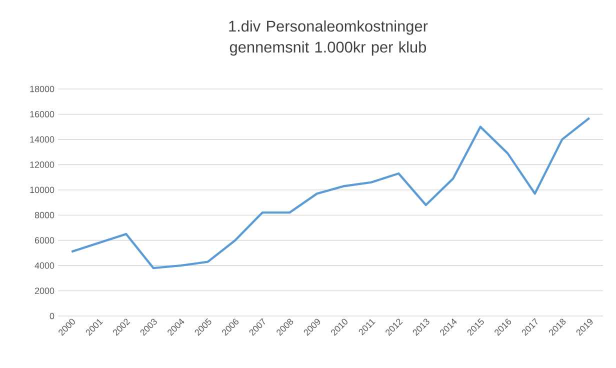 Image resolution: width=616 pixels, height=368 pixels. Describe the element at coordinates (52, 316) in the screenshot. I see `y-tick-label: 0` at that location.